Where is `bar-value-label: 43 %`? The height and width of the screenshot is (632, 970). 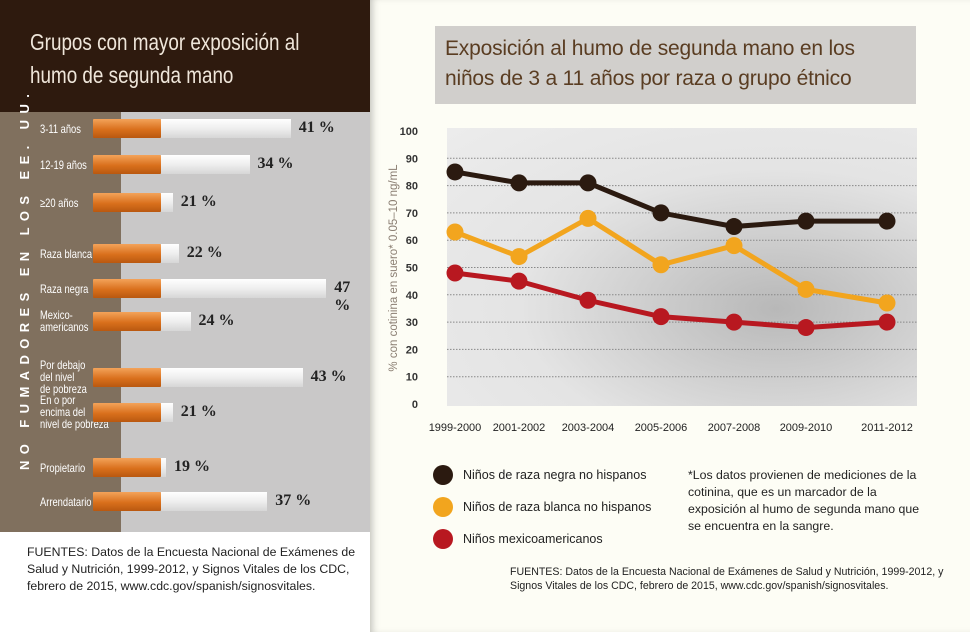 bar-value-label: 43 % is located at coordinates (328, 376).